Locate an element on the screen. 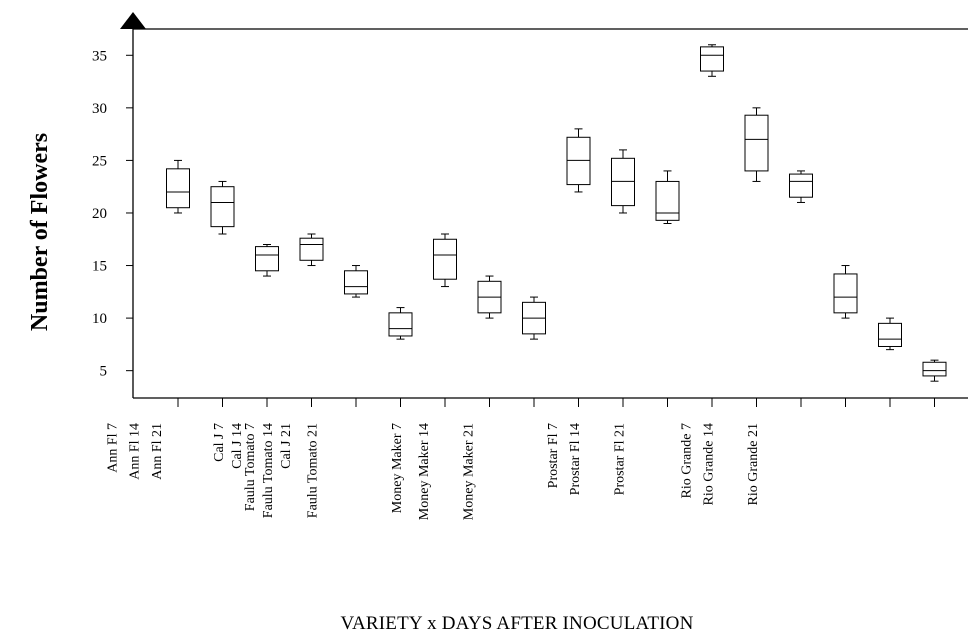  x-category-label: Rio Grande 14 is located at coordinates (709, 464).